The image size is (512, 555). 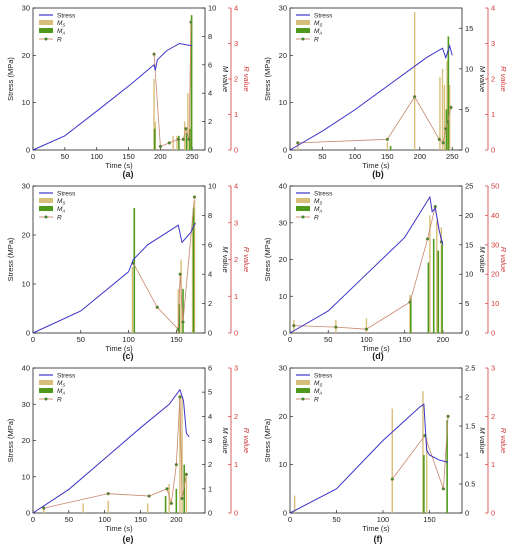 What do you see at coordinates (378, 539) in the screenshot?
I see `panel-caption: (f)` at bounding box center [378, 539].